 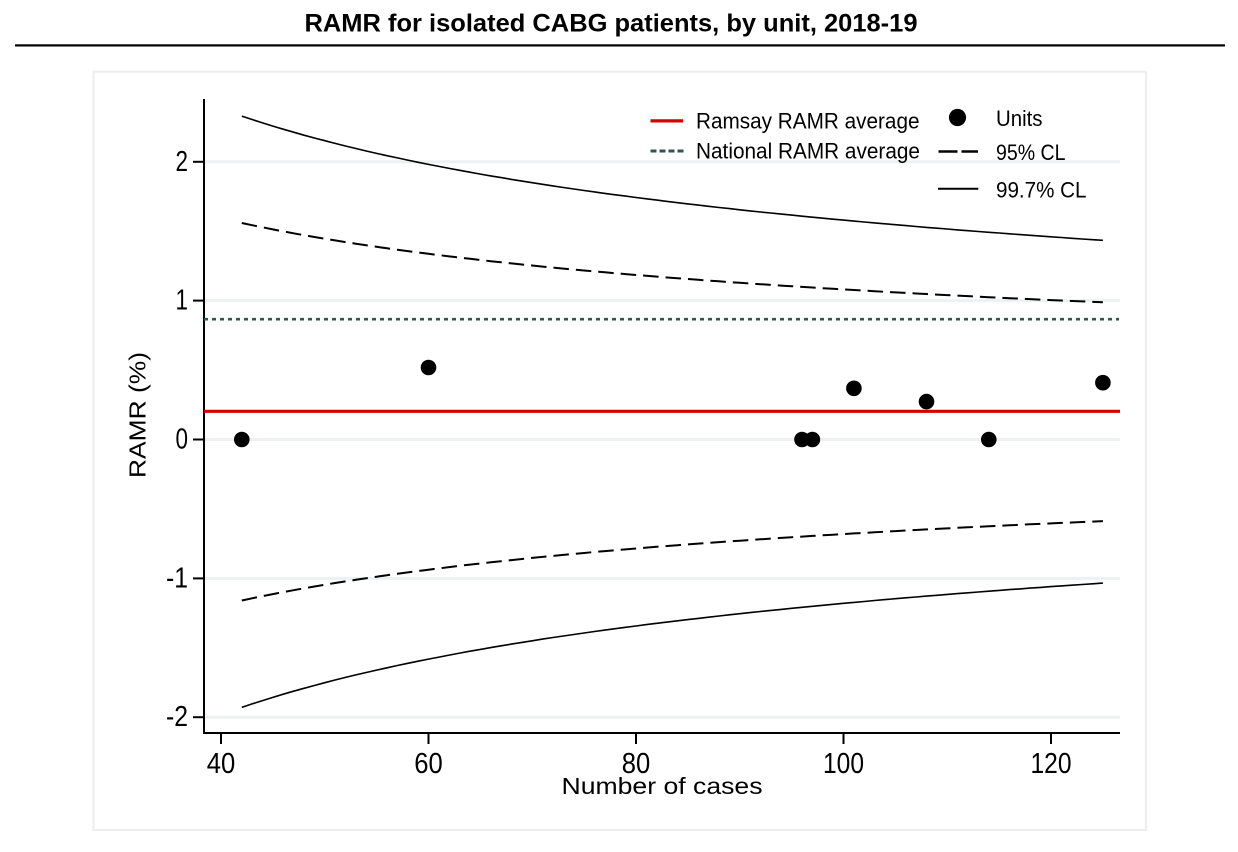 What do you see at coordinates (843, 764) in the screenshot?
I see `svg-text: 100` at bounding box center [843, 764].